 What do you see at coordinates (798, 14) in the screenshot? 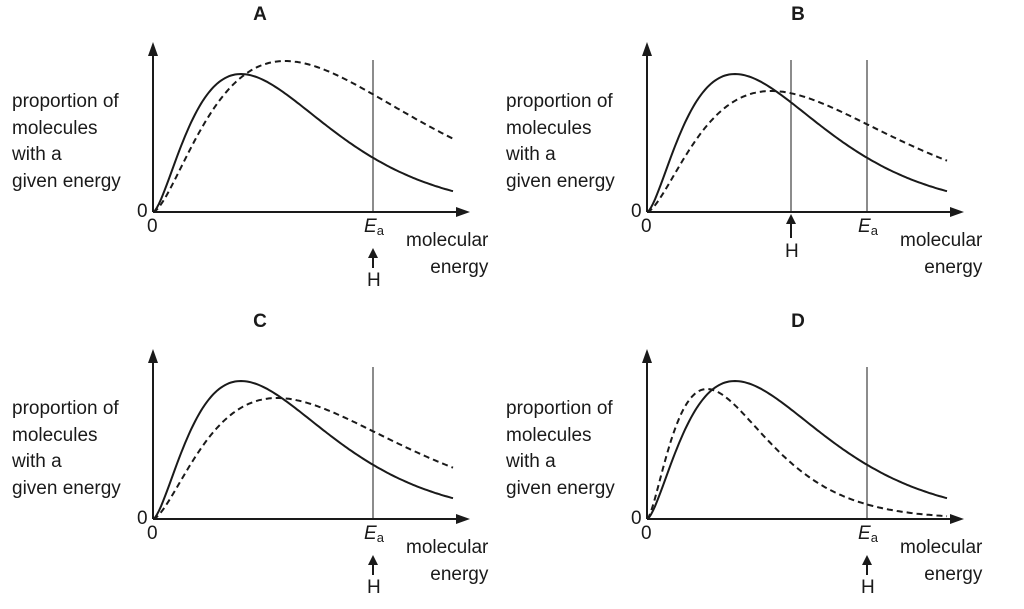
I see `panel-label: B` at bounding box center [798, 14].